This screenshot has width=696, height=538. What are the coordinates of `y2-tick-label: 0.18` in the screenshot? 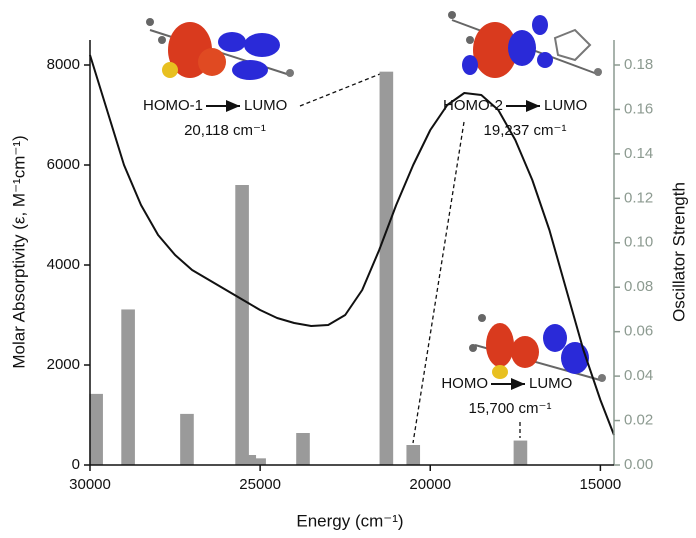 It's located at (638, 64).